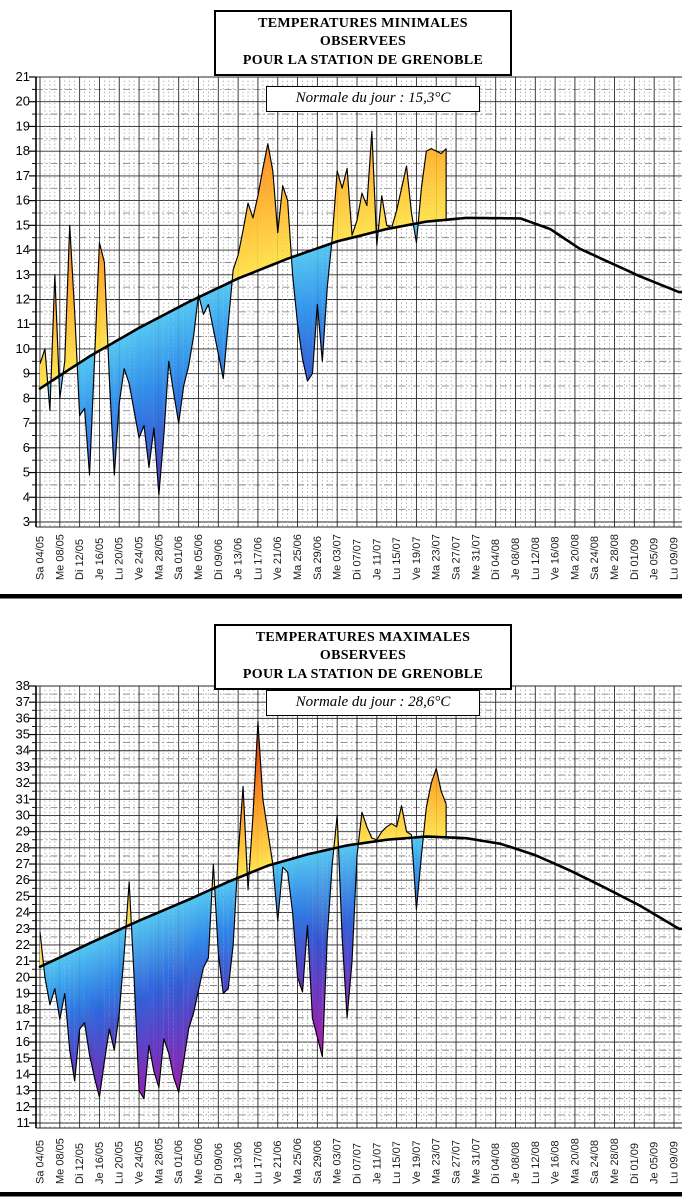 The height and width of the screenshot is (1200, 682). I want to click on y-tick-label: 35, so click(23, 734).